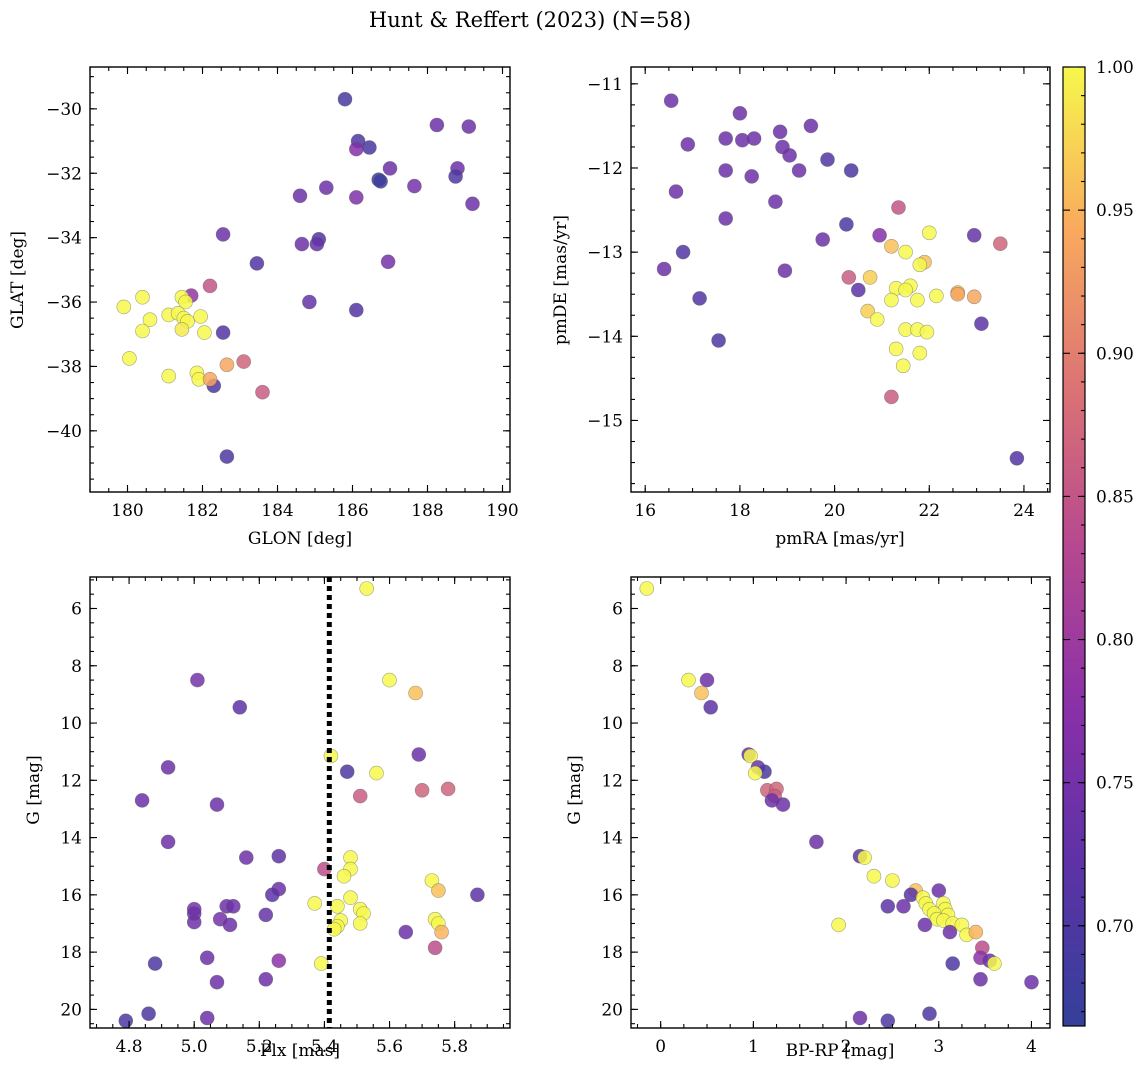 The width and height of the screenshot is (1148, 1067). Describe the element at coordinates (1115, 641) in the screenshot. I see `colorbar-tick-label: 0.80` at that location.